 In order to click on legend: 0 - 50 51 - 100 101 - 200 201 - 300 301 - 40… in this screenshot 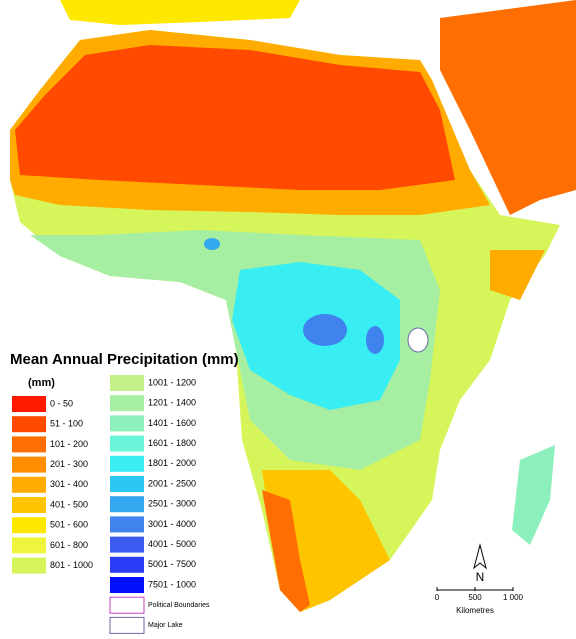, I will do `click(111, 504)`.